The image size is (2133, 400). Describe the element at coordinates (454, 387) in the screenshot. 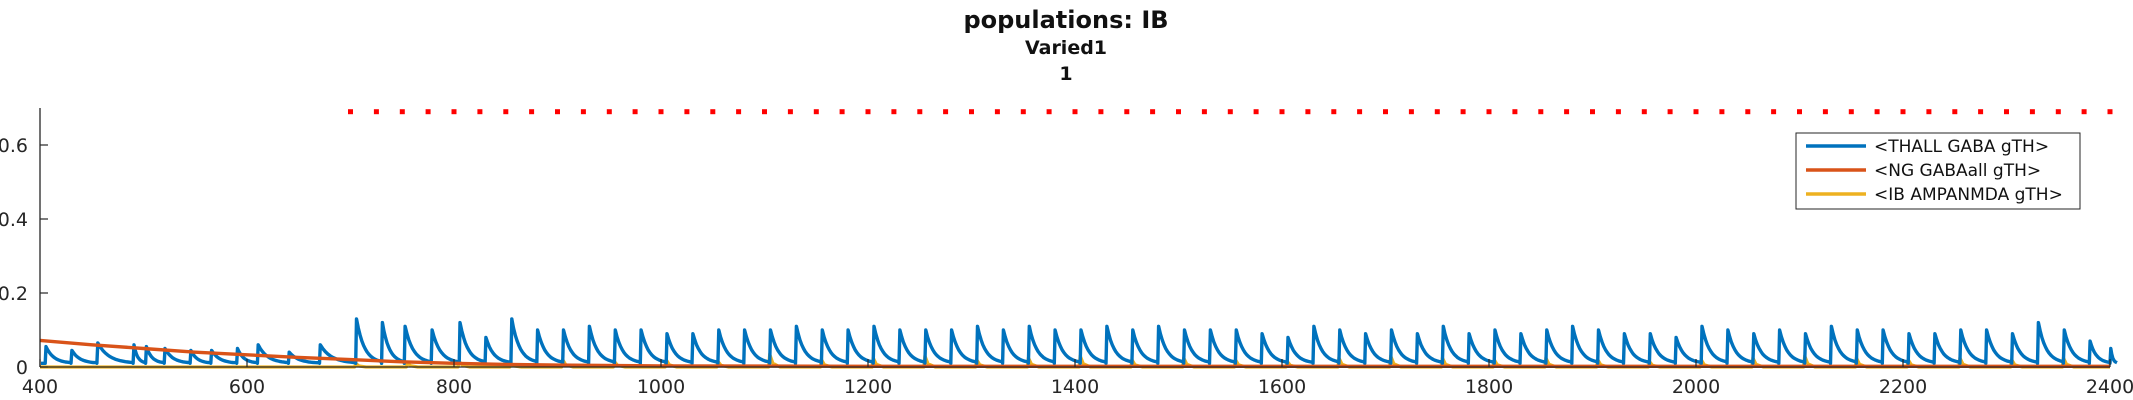

I see `x-tick-label: 800` at that location.